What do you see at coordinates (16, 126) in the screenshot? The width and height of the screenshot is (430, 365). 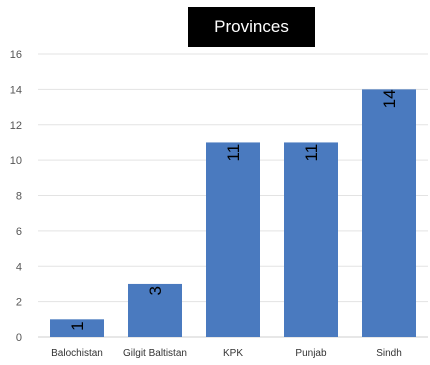 I see `y-tick-label-12: 12` at bounding box center [16, 126].